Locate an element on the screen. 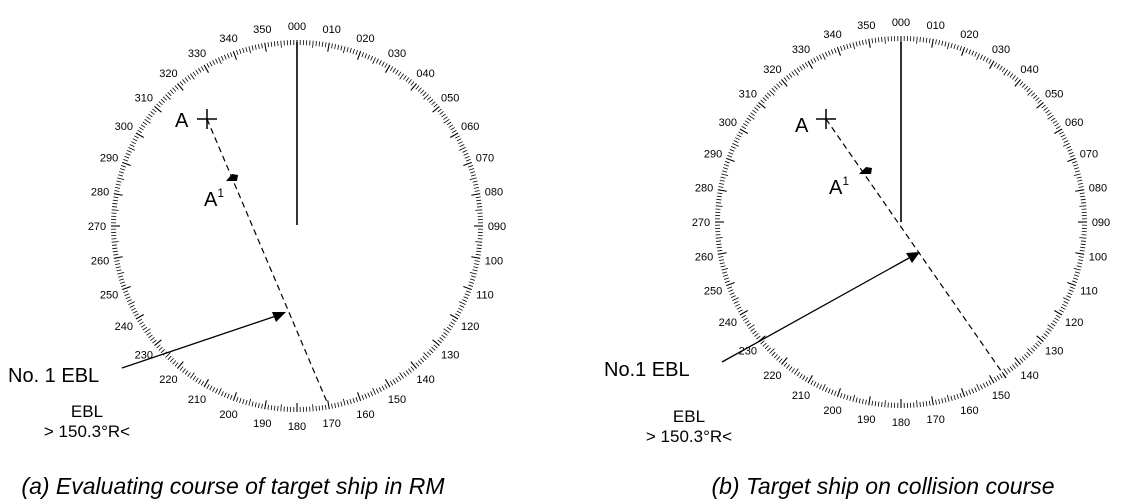  bearing-label: 330 is located at coordinates (801, 50).